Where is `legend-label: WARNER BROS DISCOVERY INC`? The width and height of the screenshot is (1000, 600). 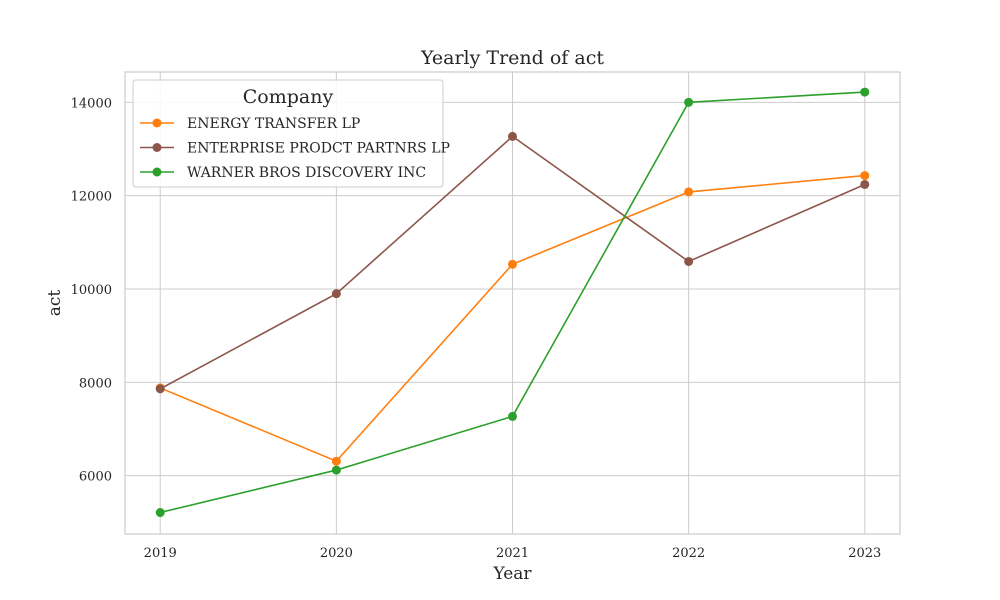
legend-label: WARNER BROS DISCOVERY INC is located at coordinates (306, 173).